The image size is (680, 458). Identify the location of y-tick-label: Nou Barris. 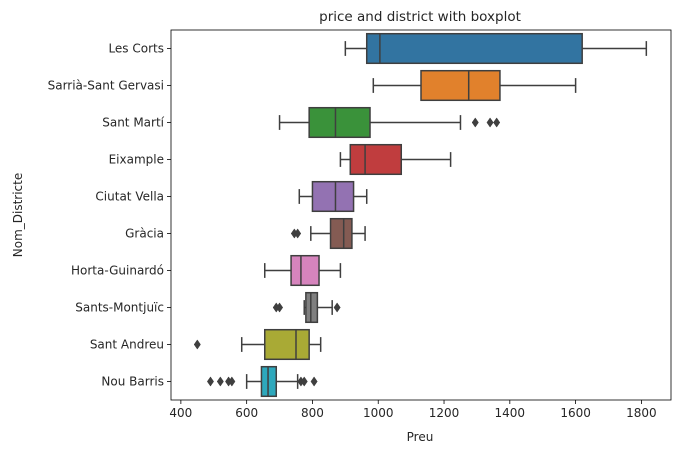
(132, 382).